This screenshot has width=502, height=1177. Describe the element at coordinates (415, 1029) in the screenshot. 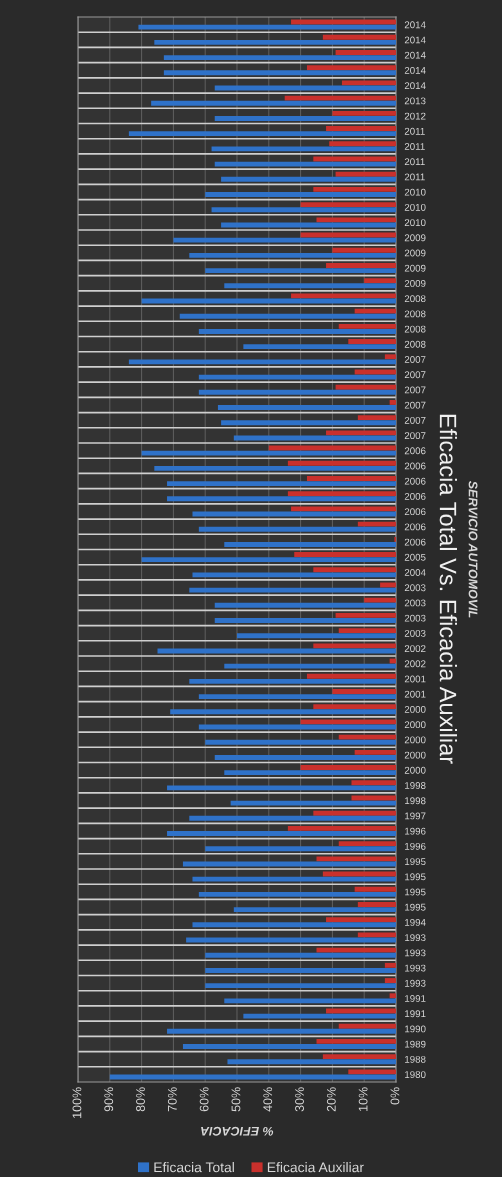

I see `y-tick-label: 1990` at that location.